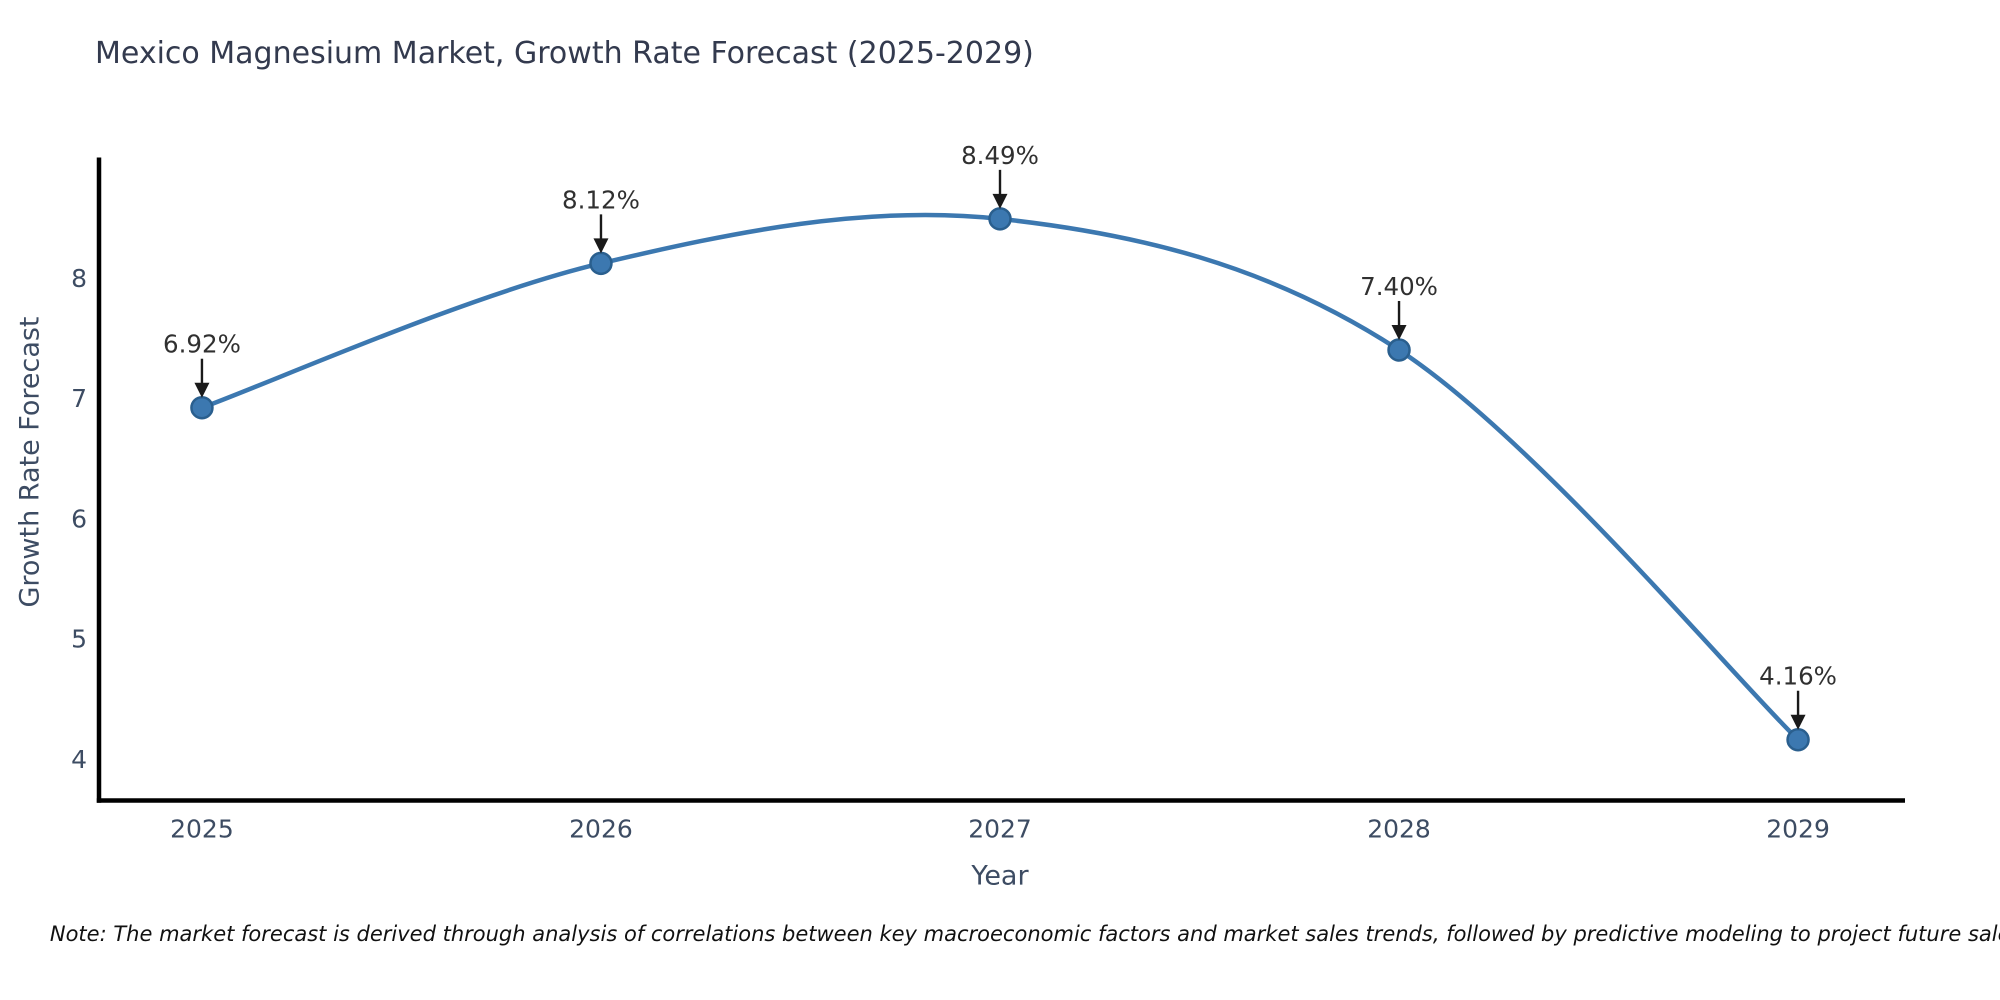 The height and width of the screenshot is (1000, 2000). Describe the element at coordinates (202, 344) in the screenshot. I see `point-annotation: 6.92%` at that location.